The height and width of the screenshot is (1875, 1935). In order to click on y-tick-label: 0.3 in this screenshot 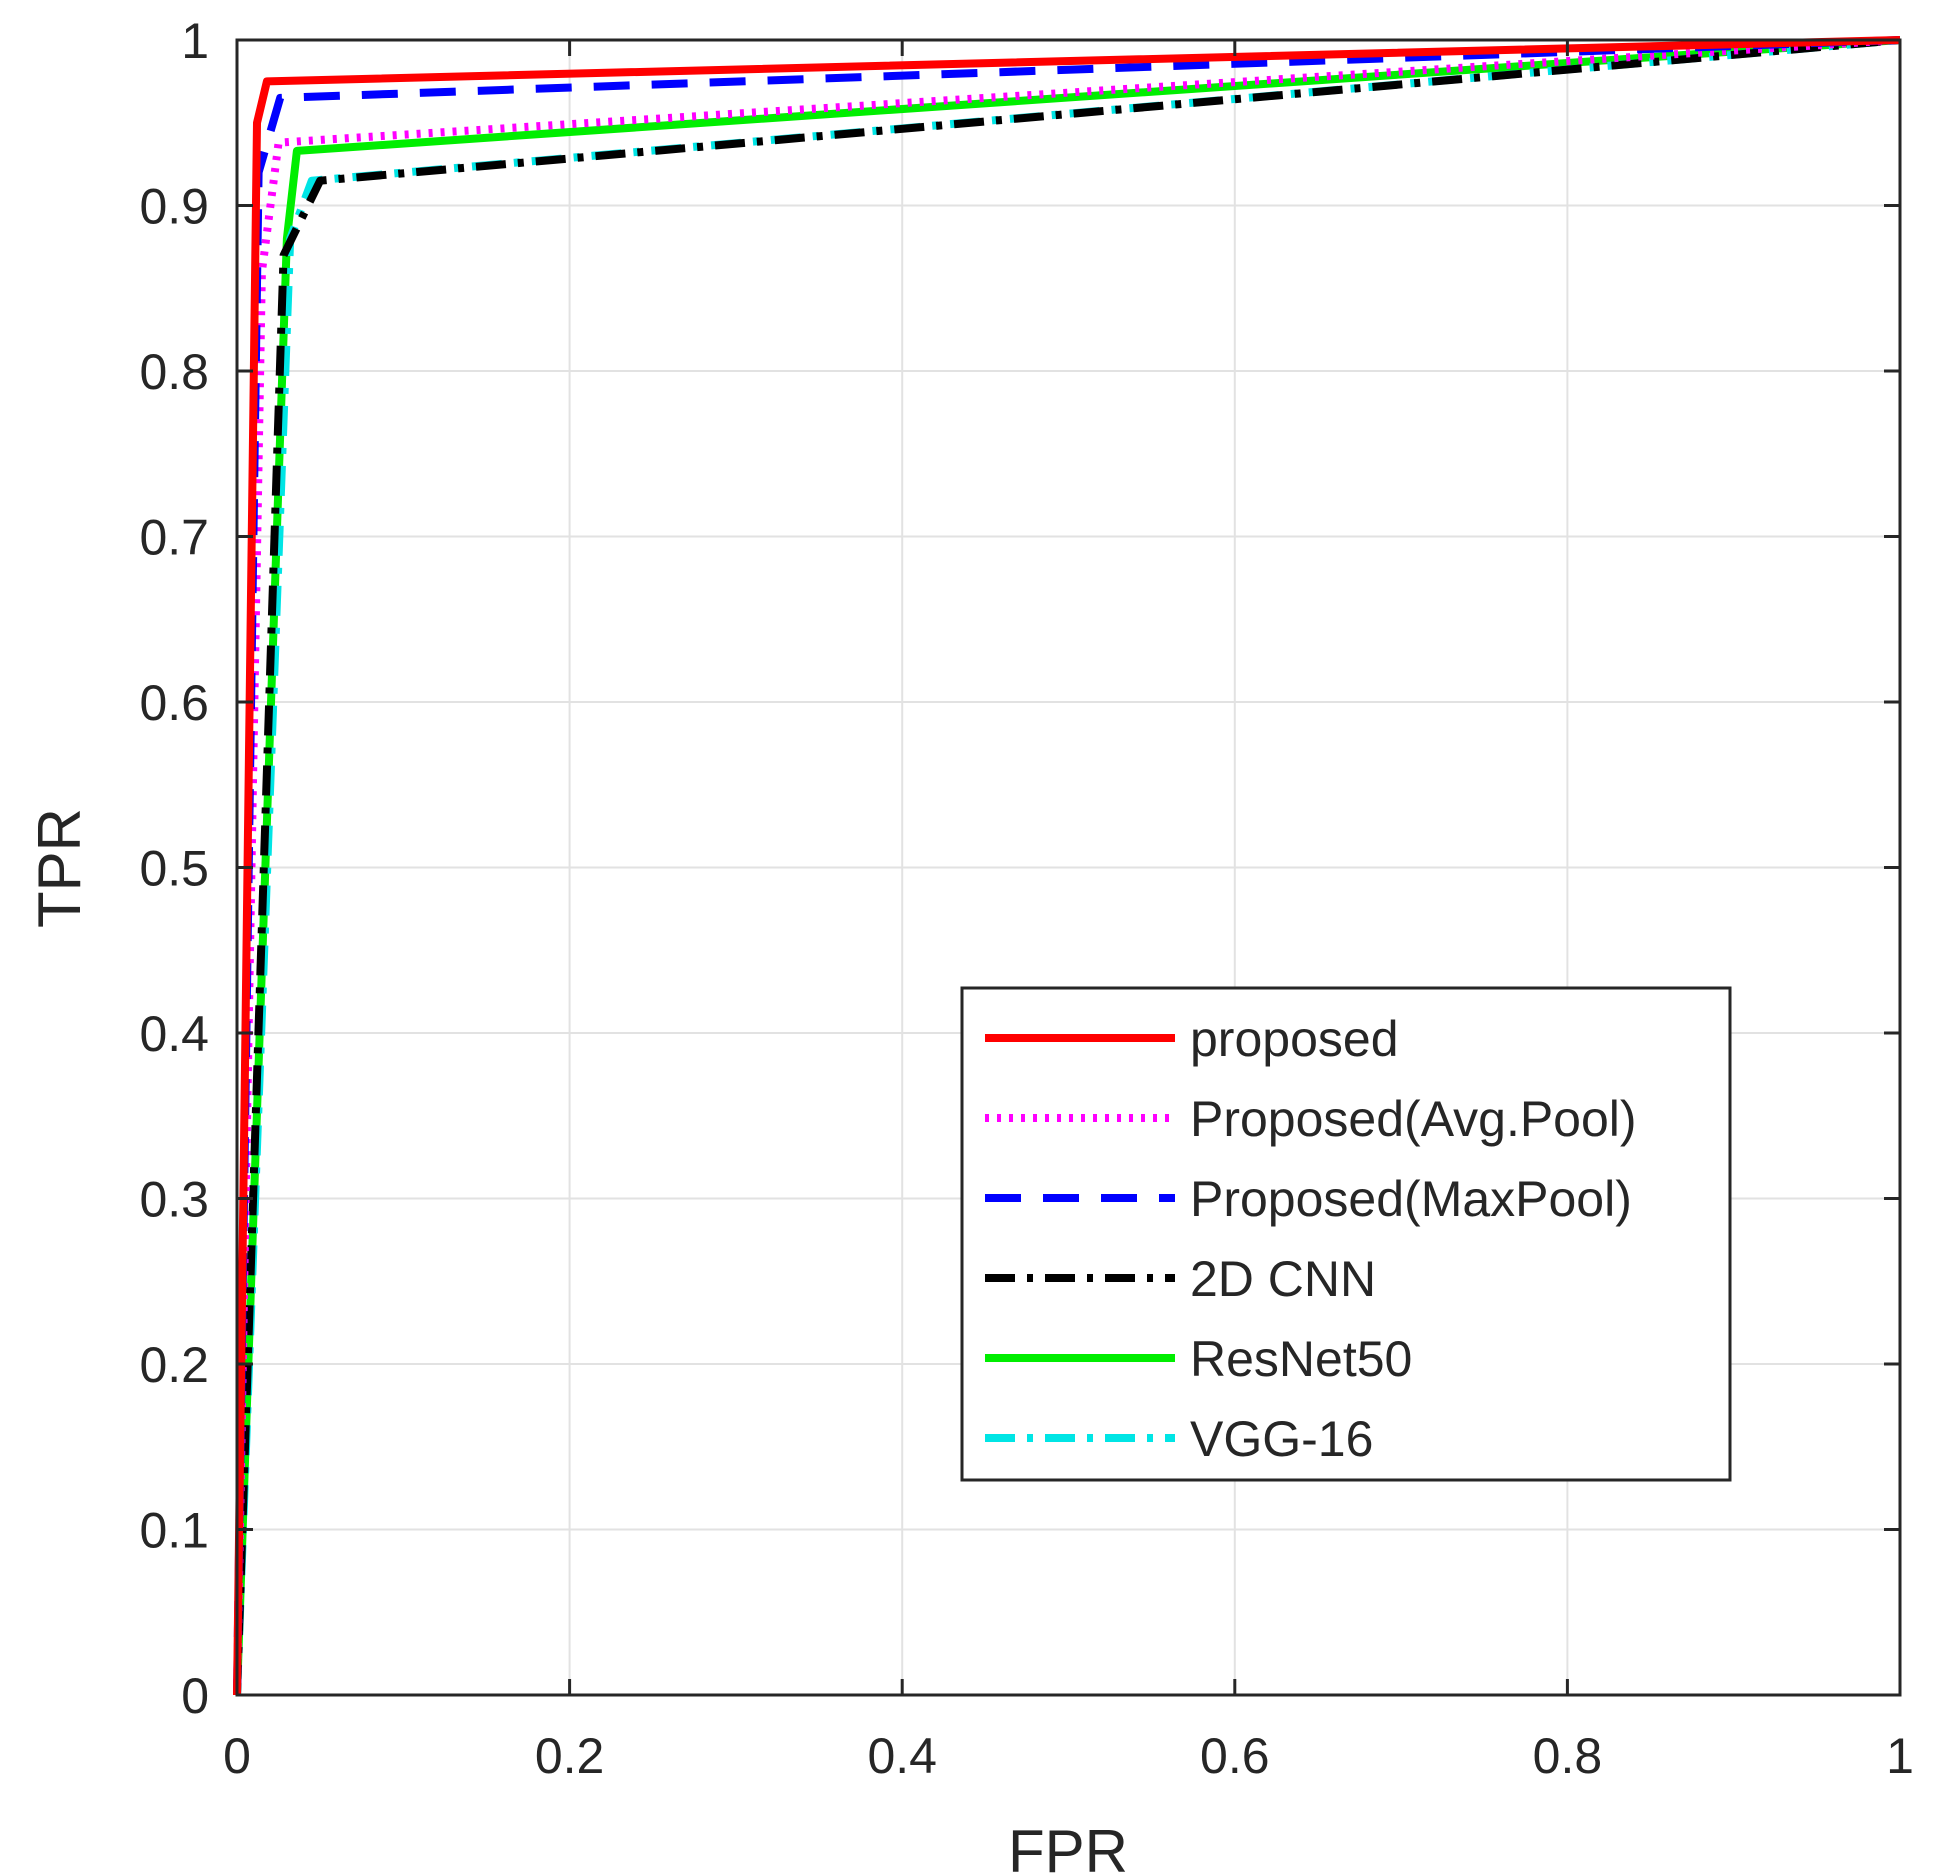, I will do `click(174, 1200)`.